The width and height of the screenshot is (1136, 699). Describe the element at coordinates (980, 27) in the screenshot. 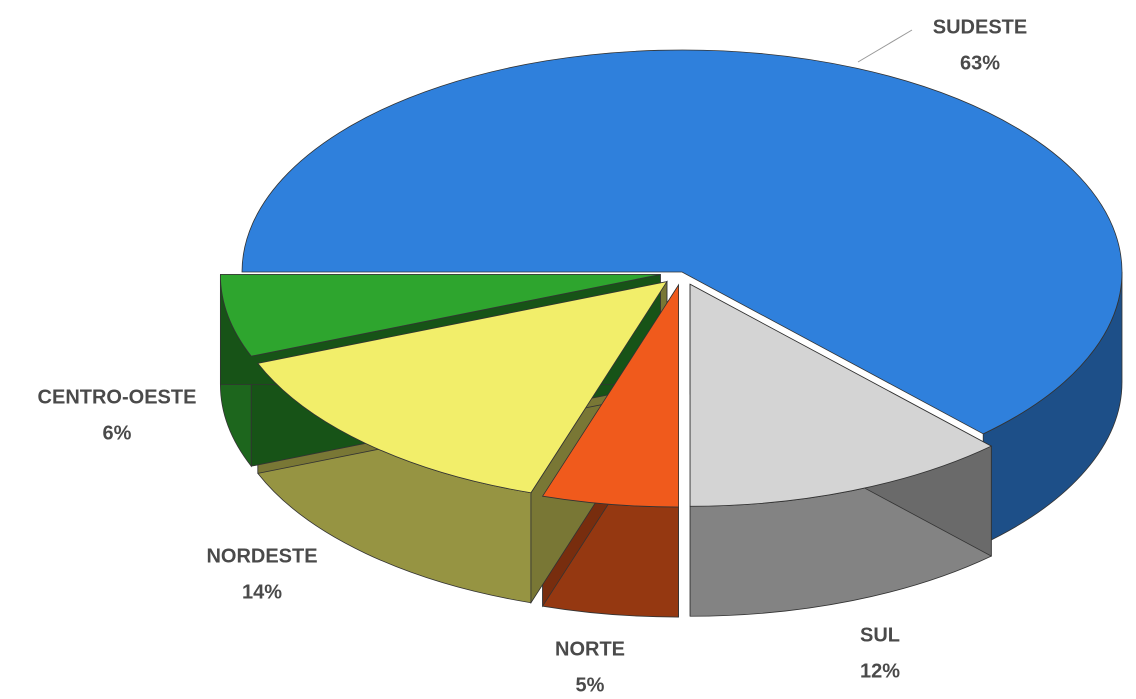

I see `slice-label: SUDESTE` at that location.